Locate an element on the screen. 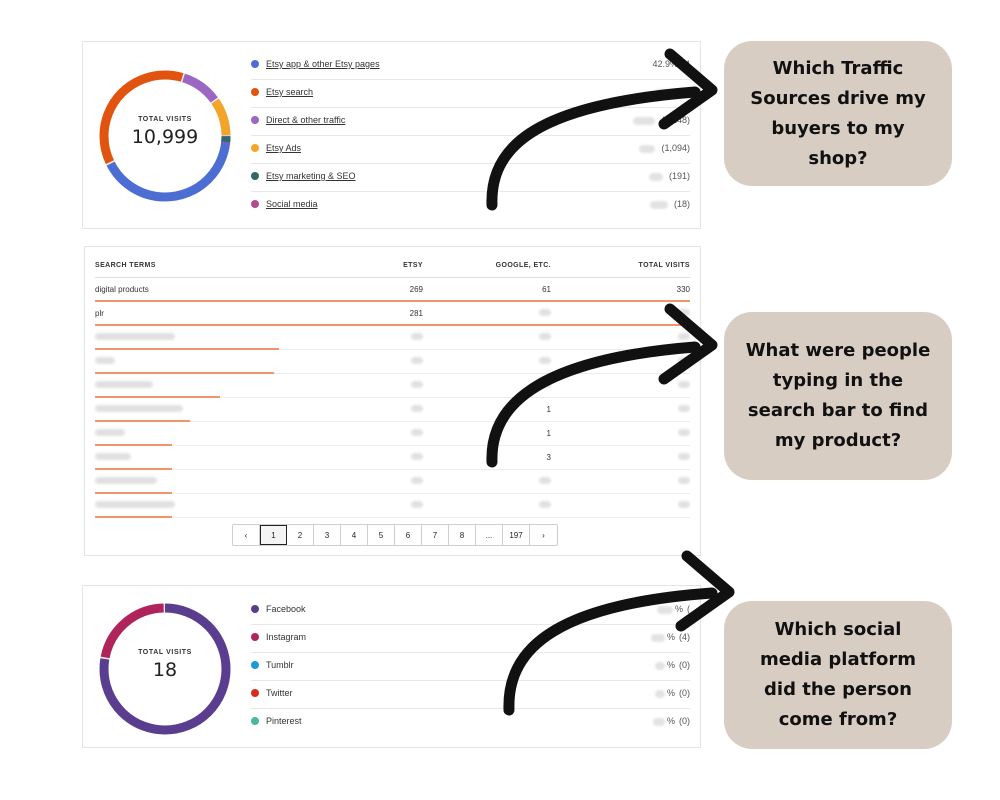 This screenshot has height=800, width=1000. arrow-search is located at coordinates (602, 385).